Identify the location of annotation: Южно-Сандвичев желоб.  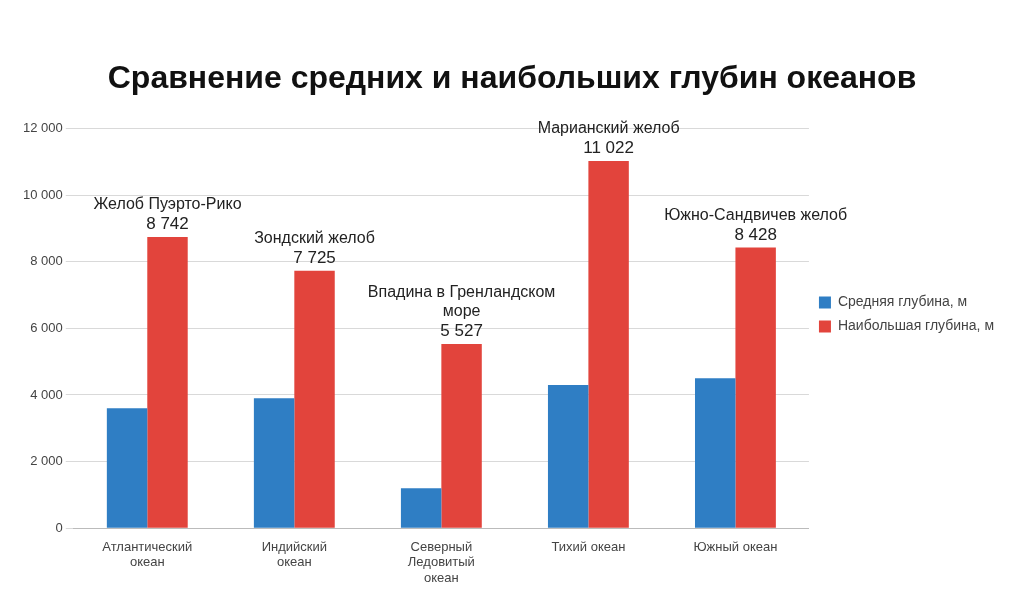
(756, 214).